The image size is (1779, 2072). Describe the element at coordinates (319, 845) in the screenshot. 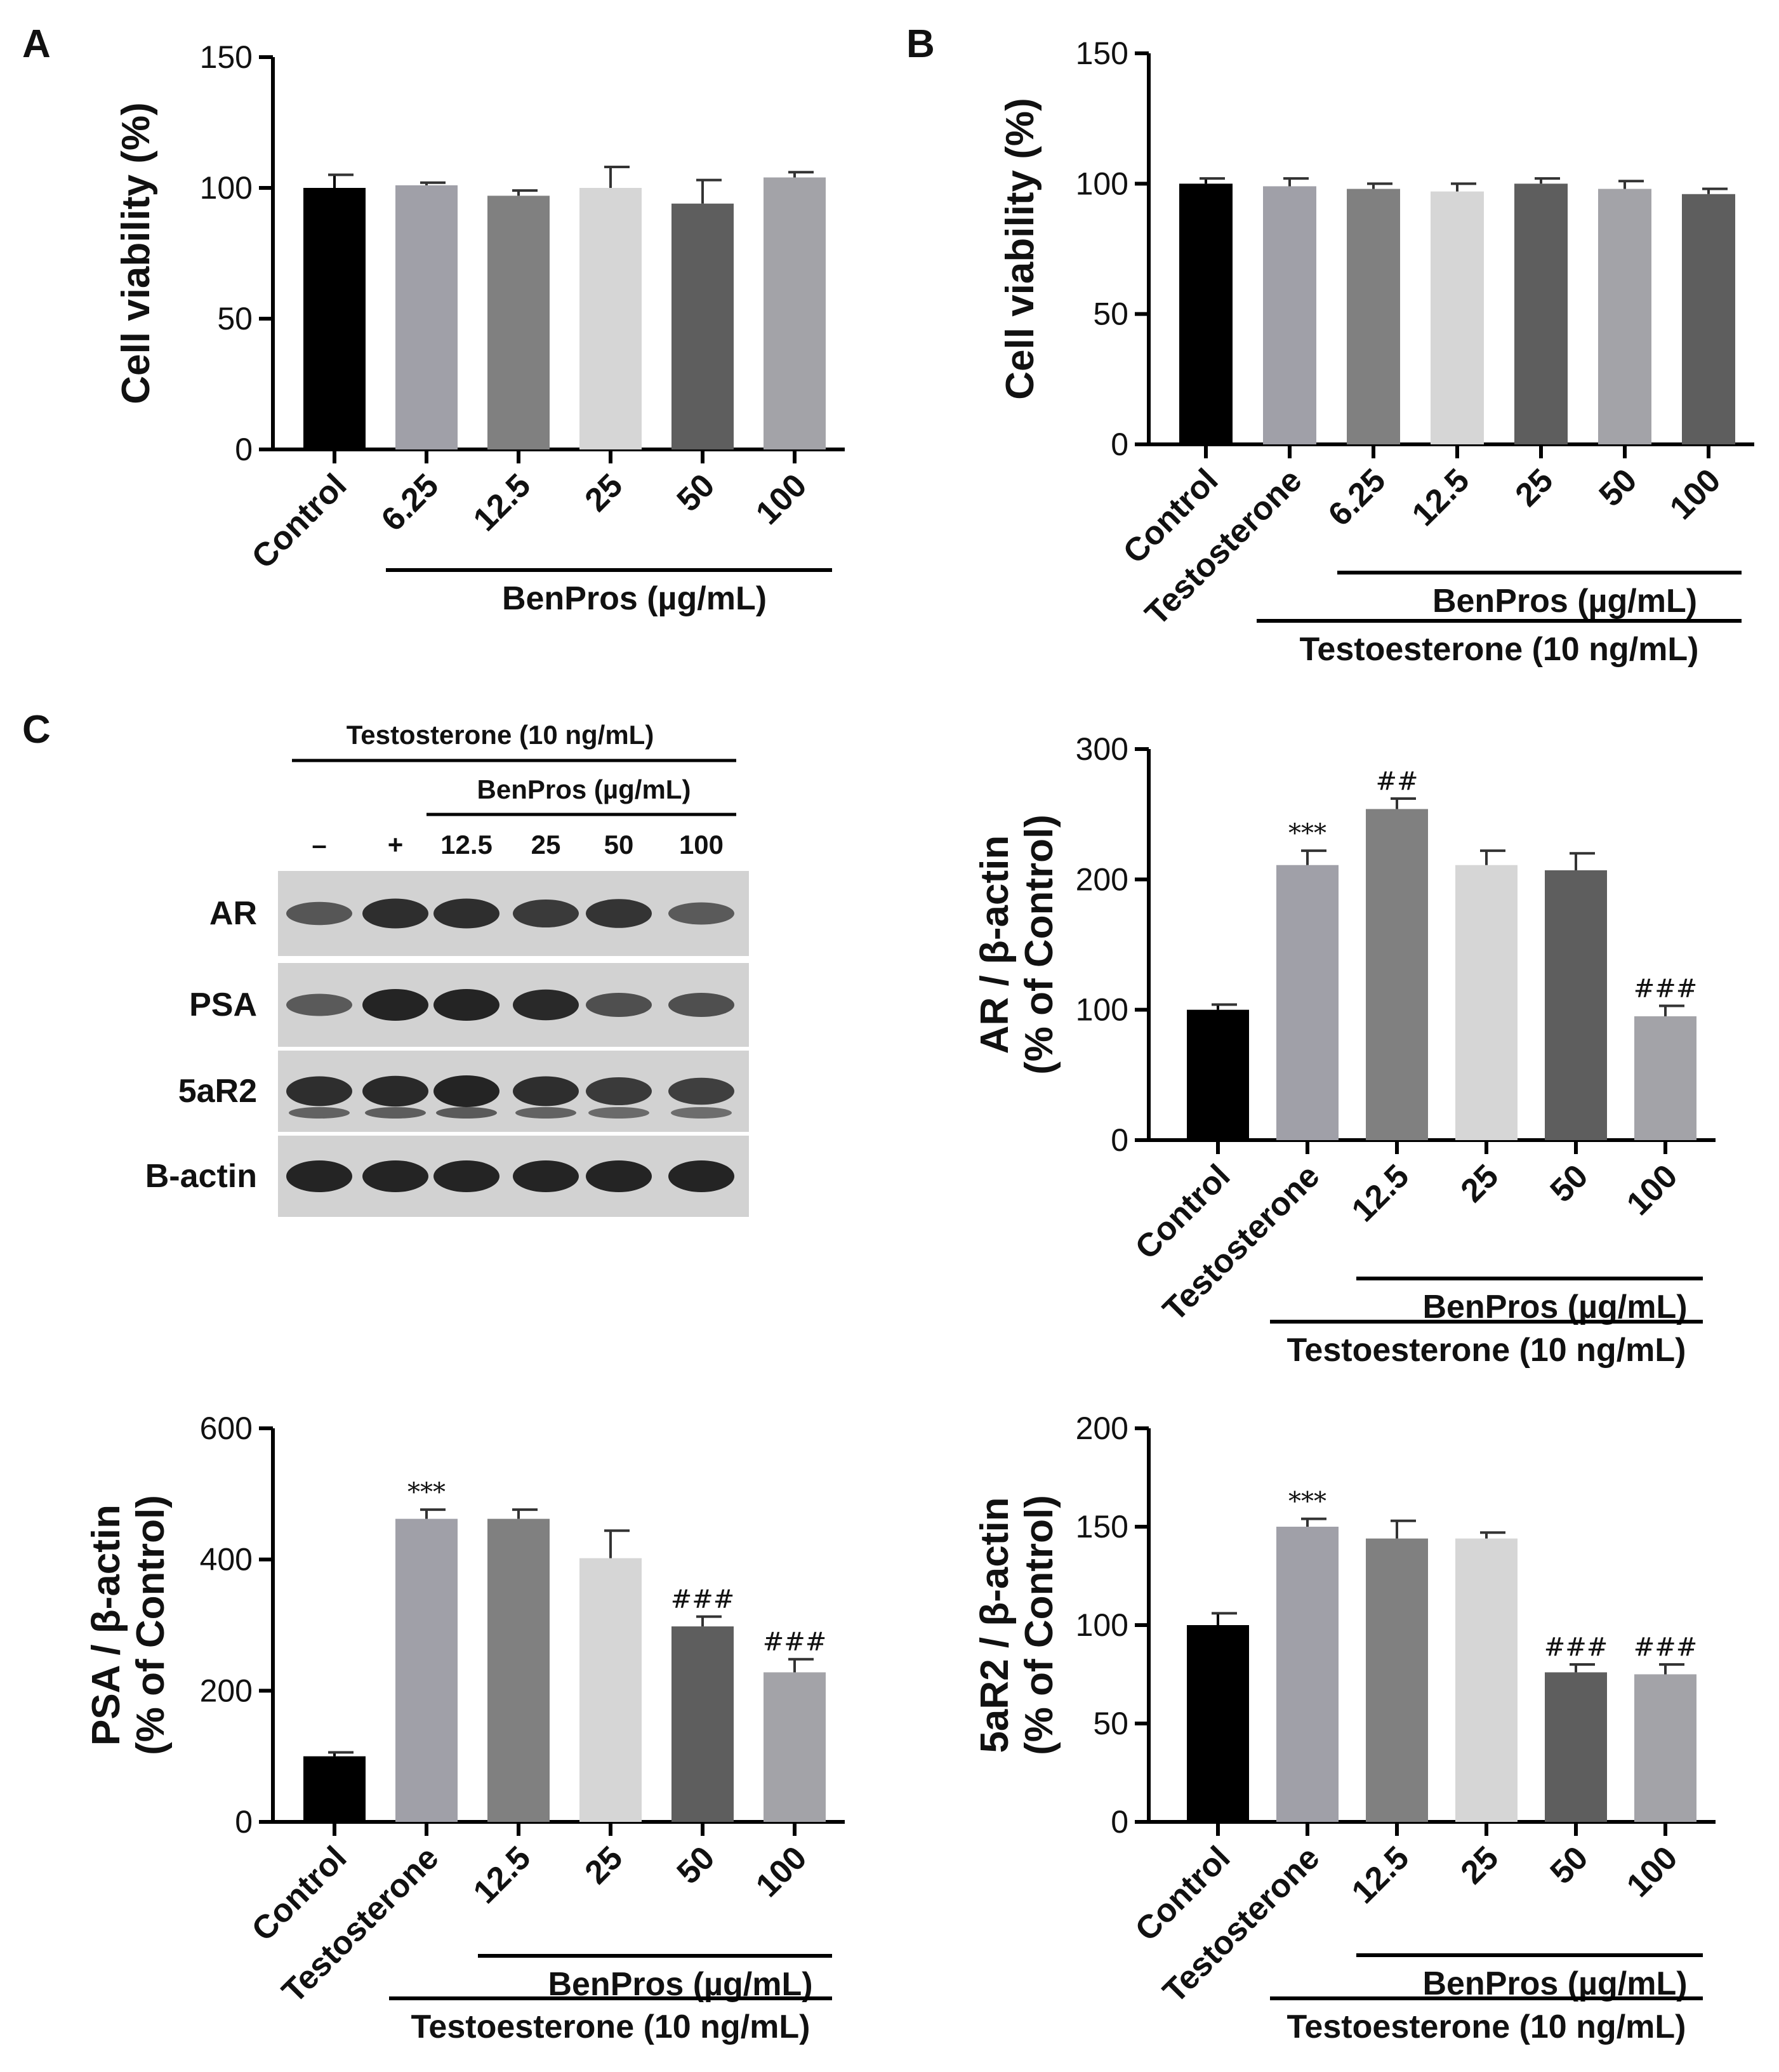

I see `blot-lane-label: –` at that location.